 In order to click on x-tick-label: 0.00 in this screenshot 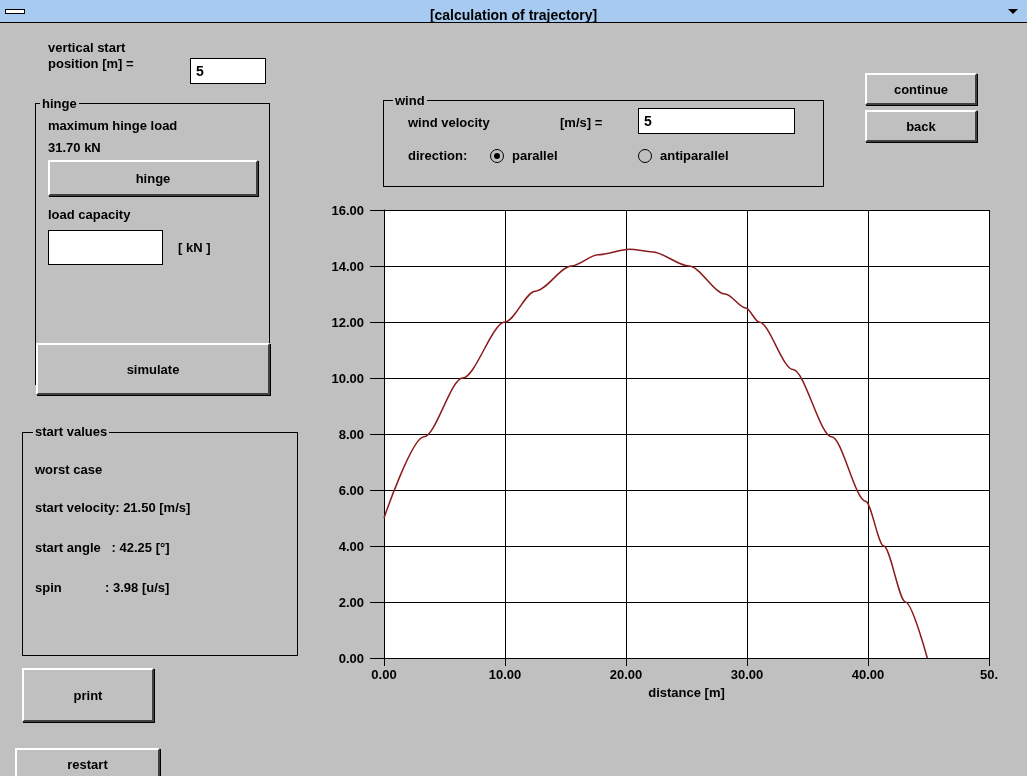, I will do `click(384, 674)`.